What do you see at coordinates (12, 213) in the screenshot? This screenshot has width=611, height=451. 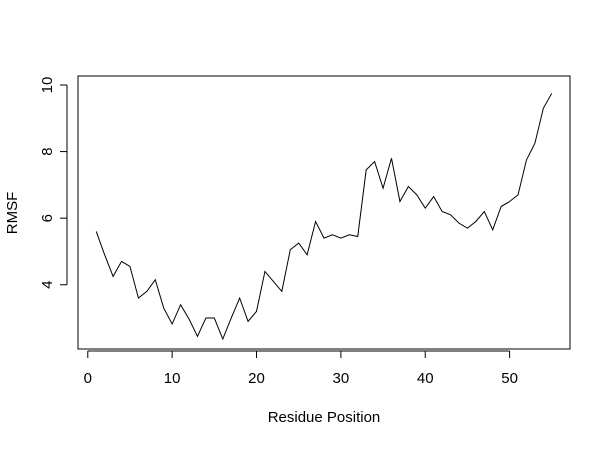 I see `y-axis-label: RMSF` at bounding box center [12, 213].